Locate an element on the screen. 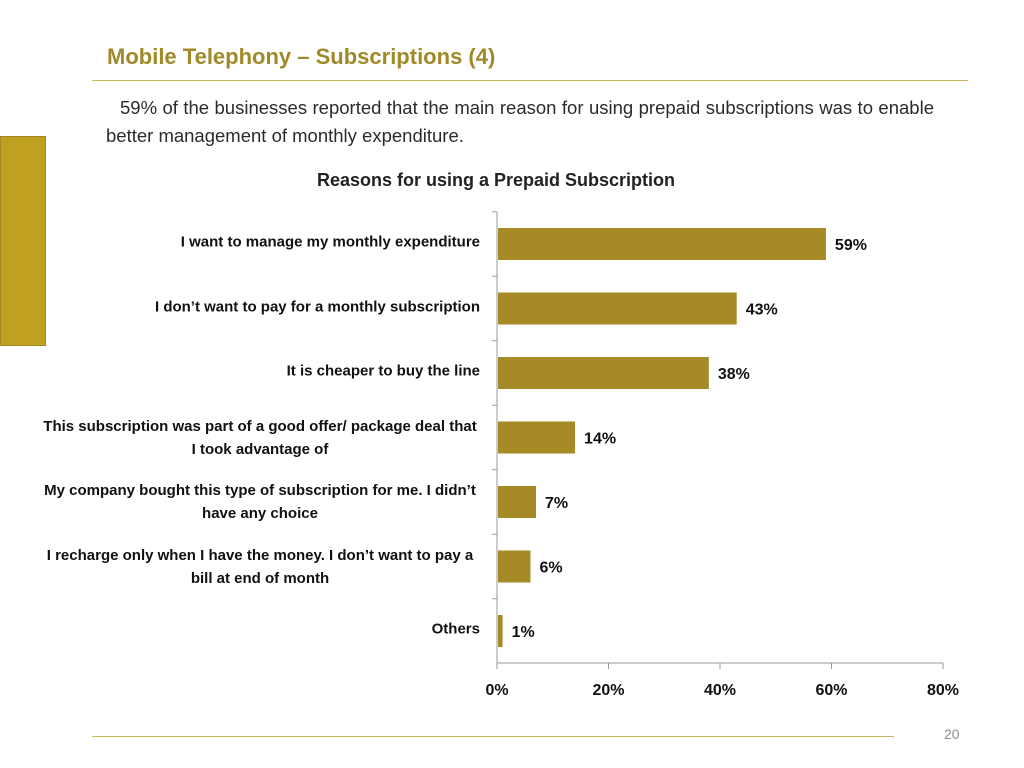 The height and width of the screenshot is (768, 1024). footer-divider is located at coordinates (493, 736).